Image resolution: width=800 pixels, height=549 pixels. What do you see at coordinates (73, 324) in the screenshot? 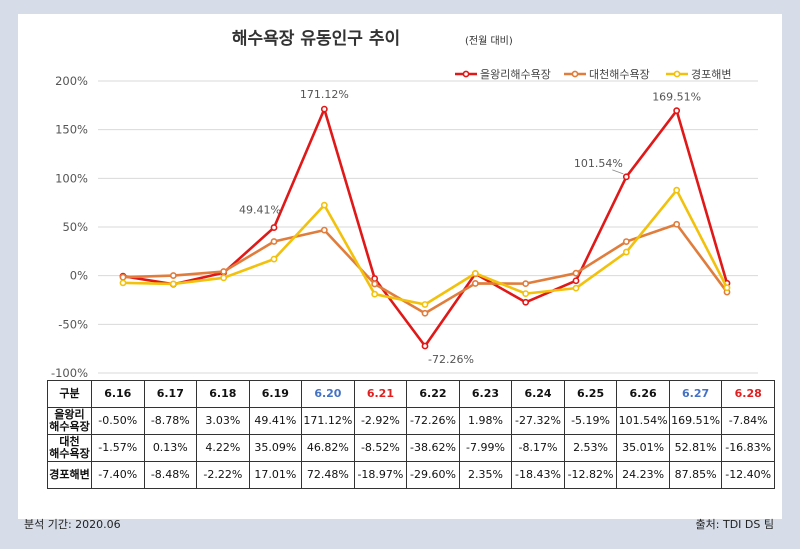
I see `y-tick-label: -50%` at bounding box center [73, 324].